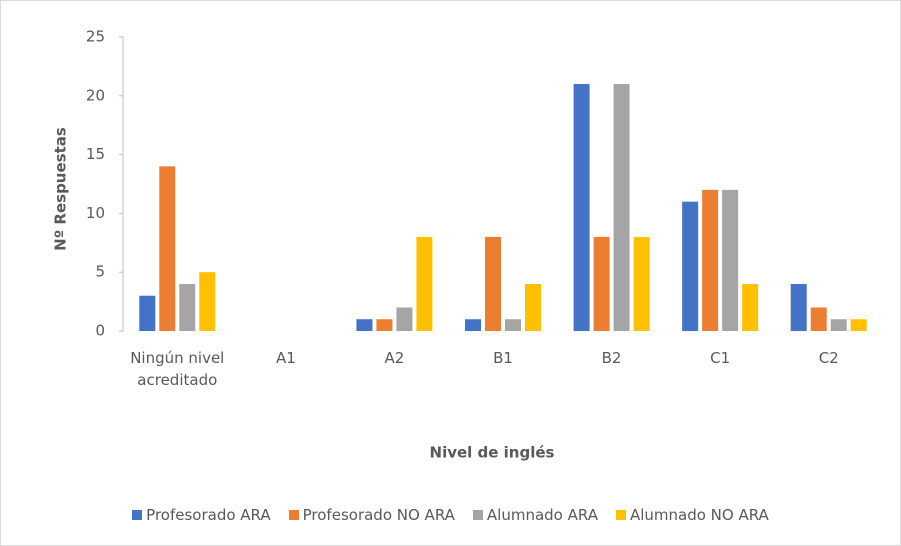  I want to click on legend-label: Alumnado ARA, so click(542, 515).